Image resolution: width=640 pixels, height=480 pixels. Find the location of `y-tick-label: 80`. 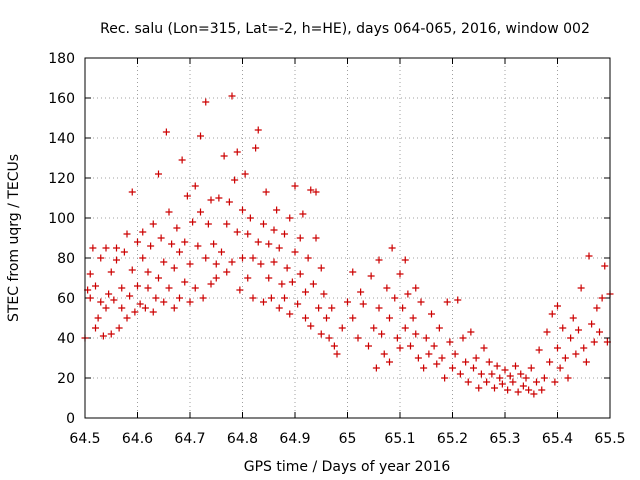

y-tick-label: 80 is located at coordinates (66, 259).